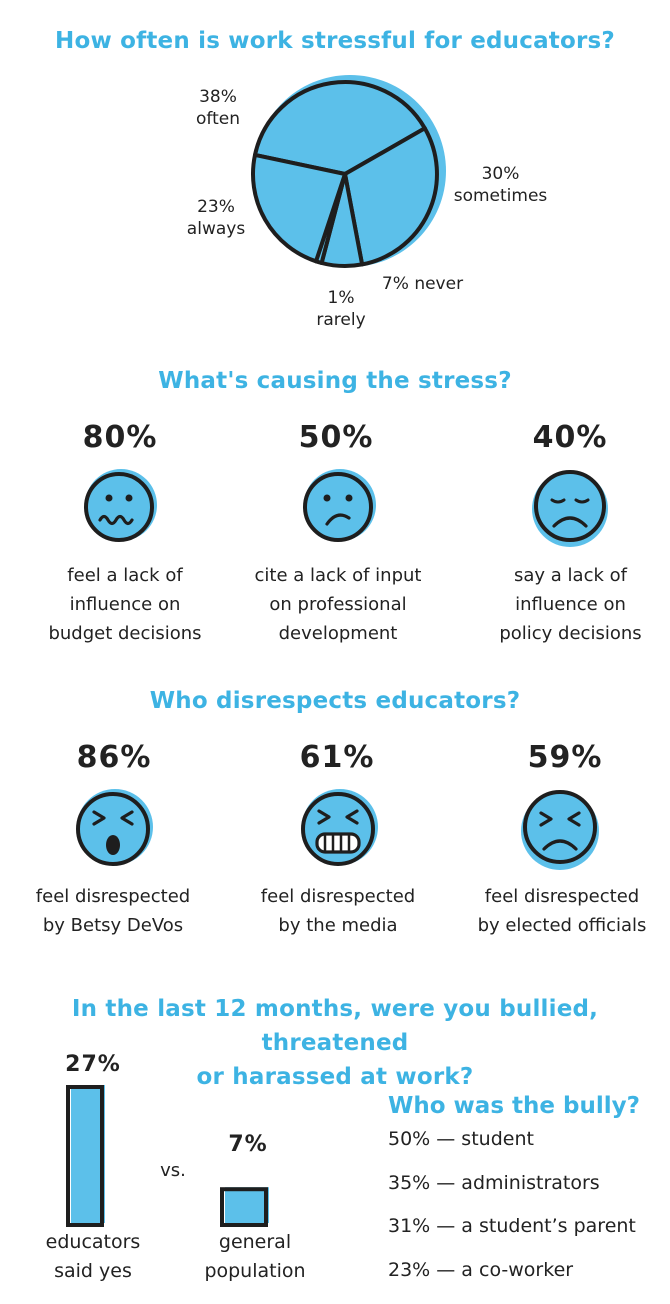  What do you see at coordinates (335, 381) in the screenshot?
I see `causes-title: What's causing the stress?` at bounding box center [335, 381].